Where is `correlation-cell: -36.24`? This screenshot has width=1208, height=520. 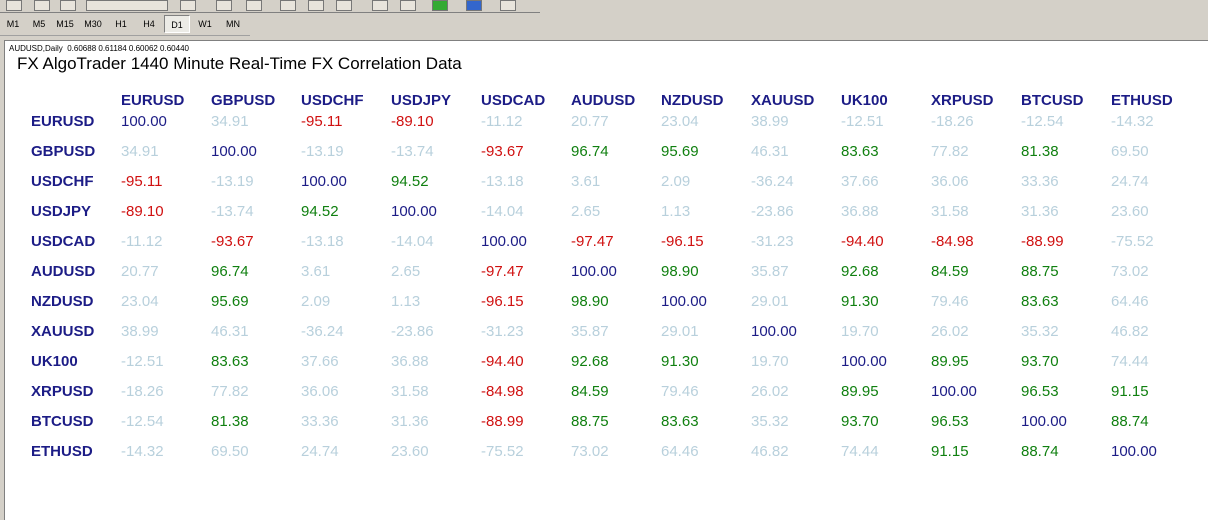 correlation-cell: -36.24 is located at coordinates (772, 181).